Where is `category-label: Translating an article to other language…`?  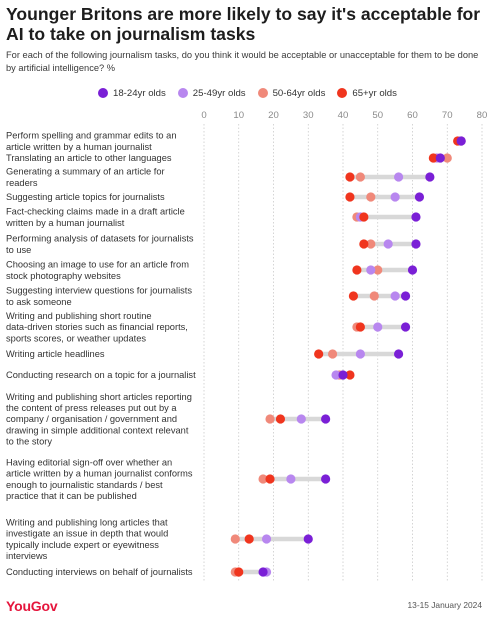 category-label: Translating an article to other language… is located at coordinates (89, 158).